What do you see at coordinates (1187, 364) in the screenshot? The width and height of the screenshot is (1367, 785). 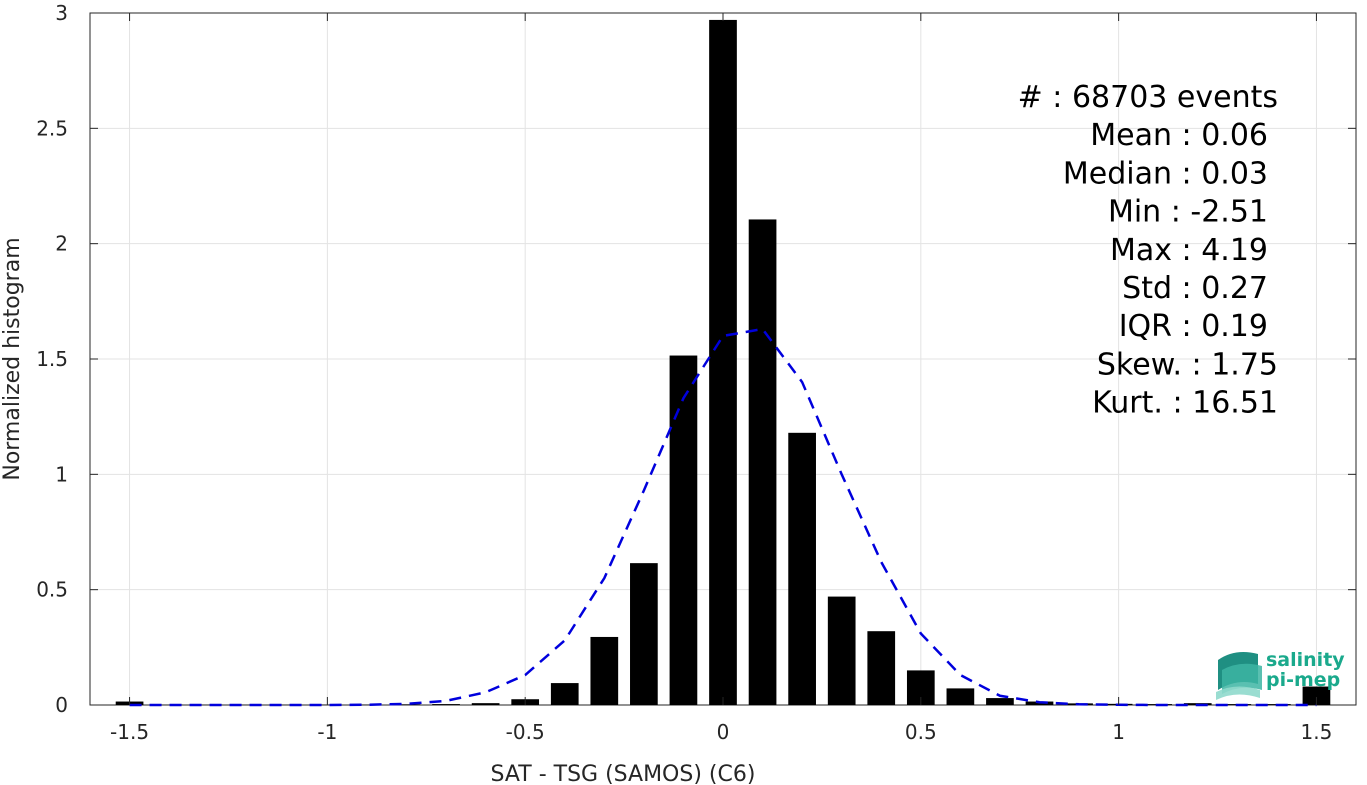 I see `stat-line: Skew. : 1.75` at bounding box center [1187, 364].